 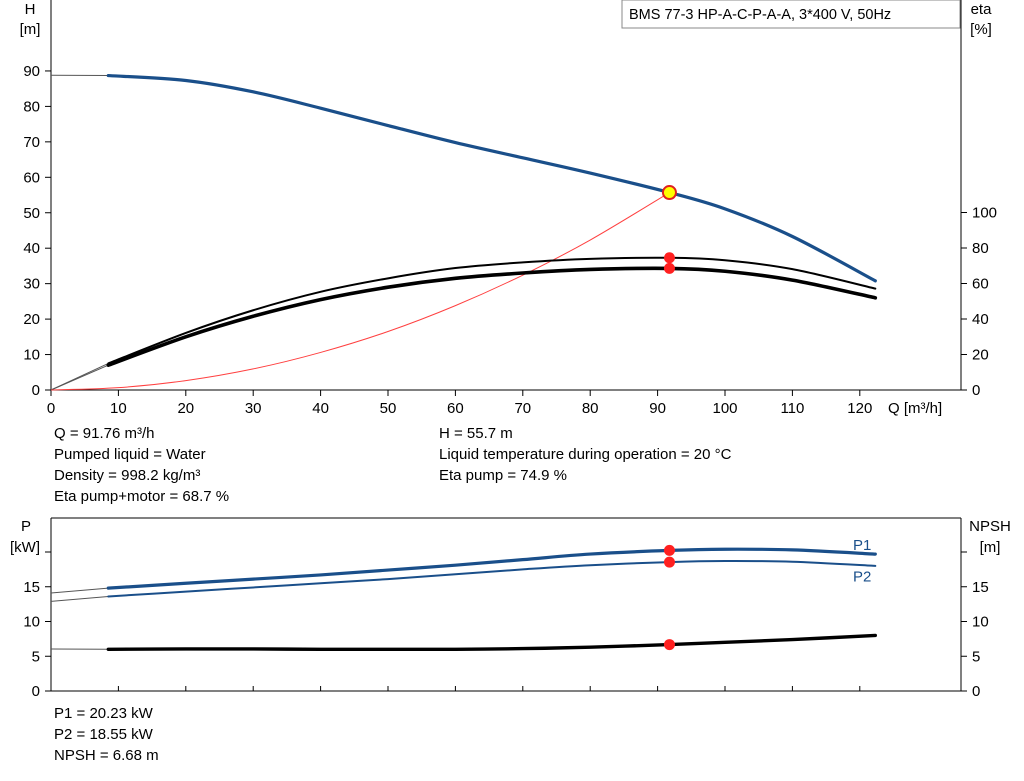 I want to click on npsh-axis-label-unit: [m], so click(x=990, y=547).